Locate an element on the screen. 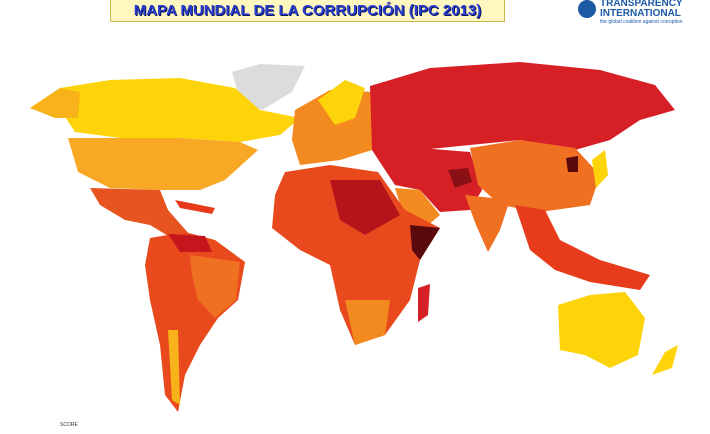 This screenshot has height=434, width=710. title: MAPA MUNDIAL DE LA CORRUPCIÓN (IPC 2013) is located at coordinates (307, 11).